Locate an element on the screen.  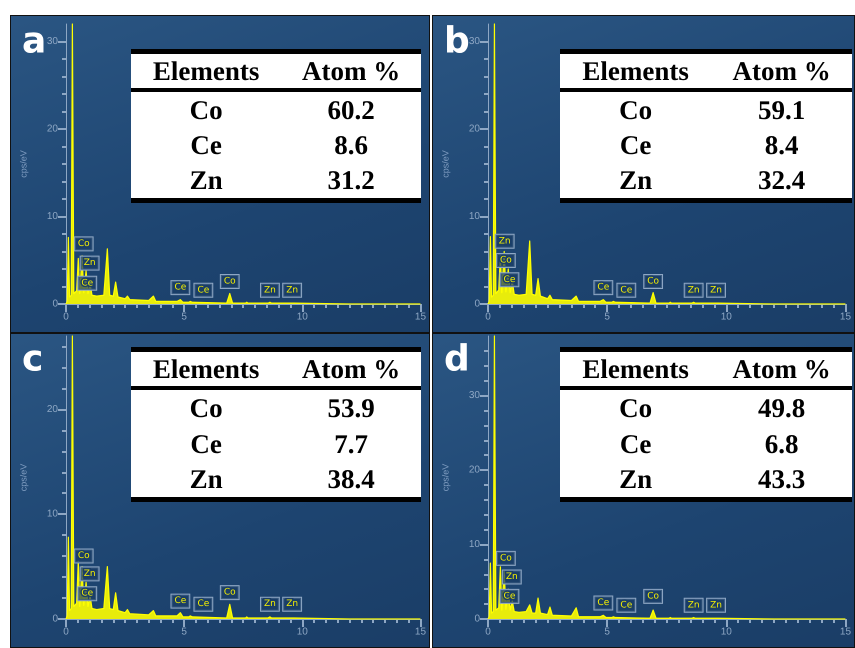
data-label: 53.9 is located at coordinates (351, 408).